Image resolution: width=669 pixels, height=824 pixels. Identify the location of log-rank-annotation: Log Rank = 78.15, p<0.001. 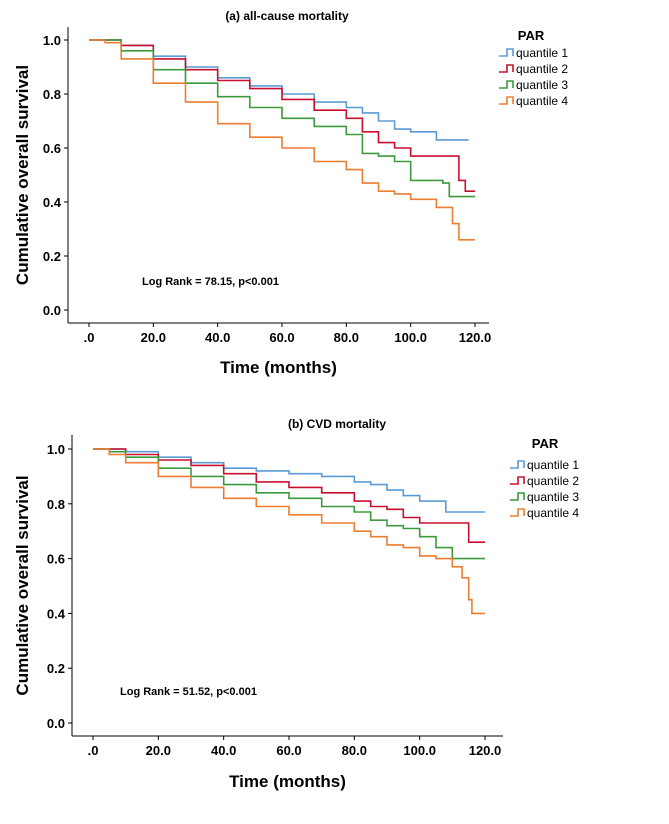
(210, 282).